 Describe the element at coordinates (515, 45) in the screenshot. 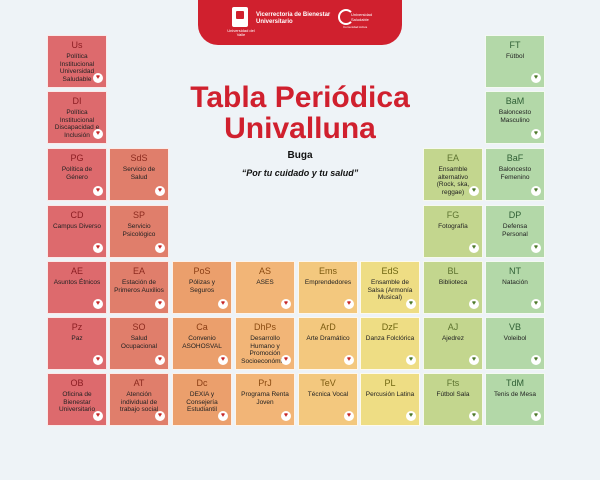

I see `element-symbol: FT` at that location.